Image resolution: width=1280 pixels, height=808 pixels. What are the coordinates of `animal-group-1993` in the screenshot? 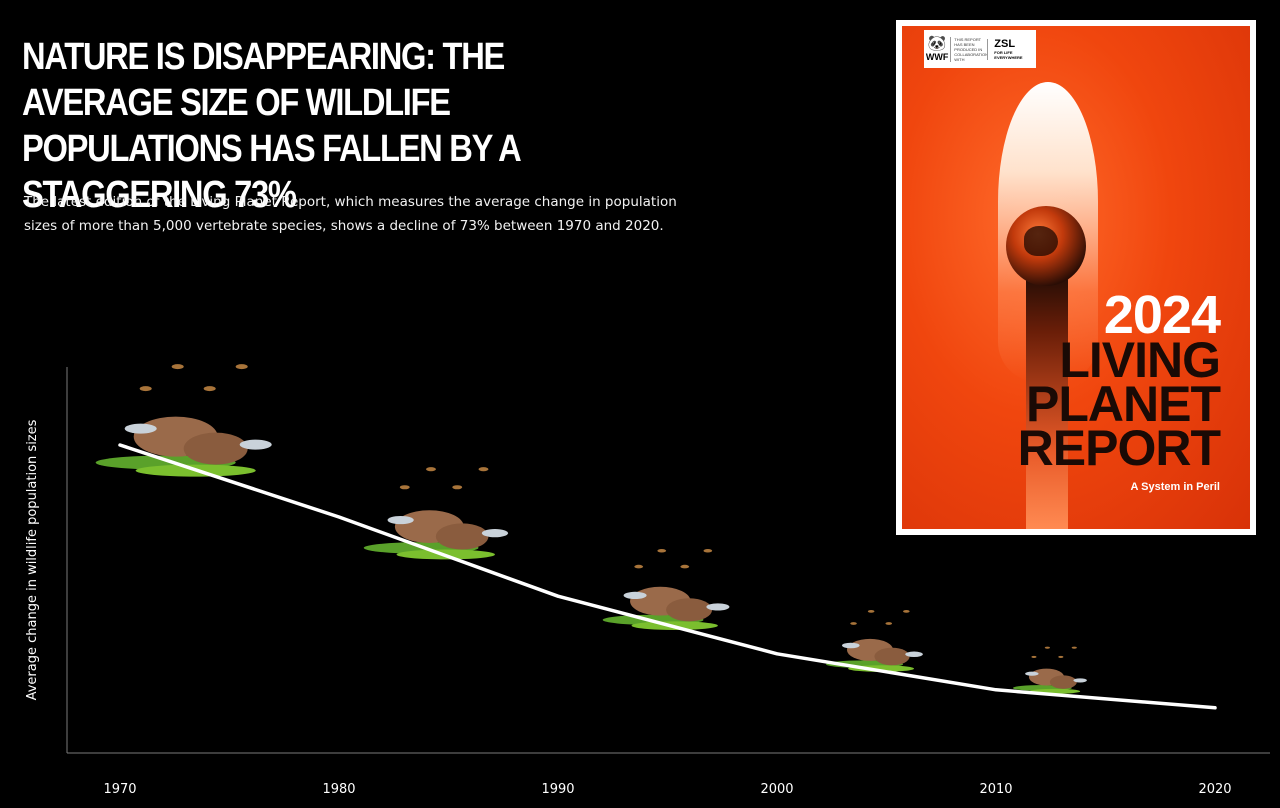 It's located at (666, 589).